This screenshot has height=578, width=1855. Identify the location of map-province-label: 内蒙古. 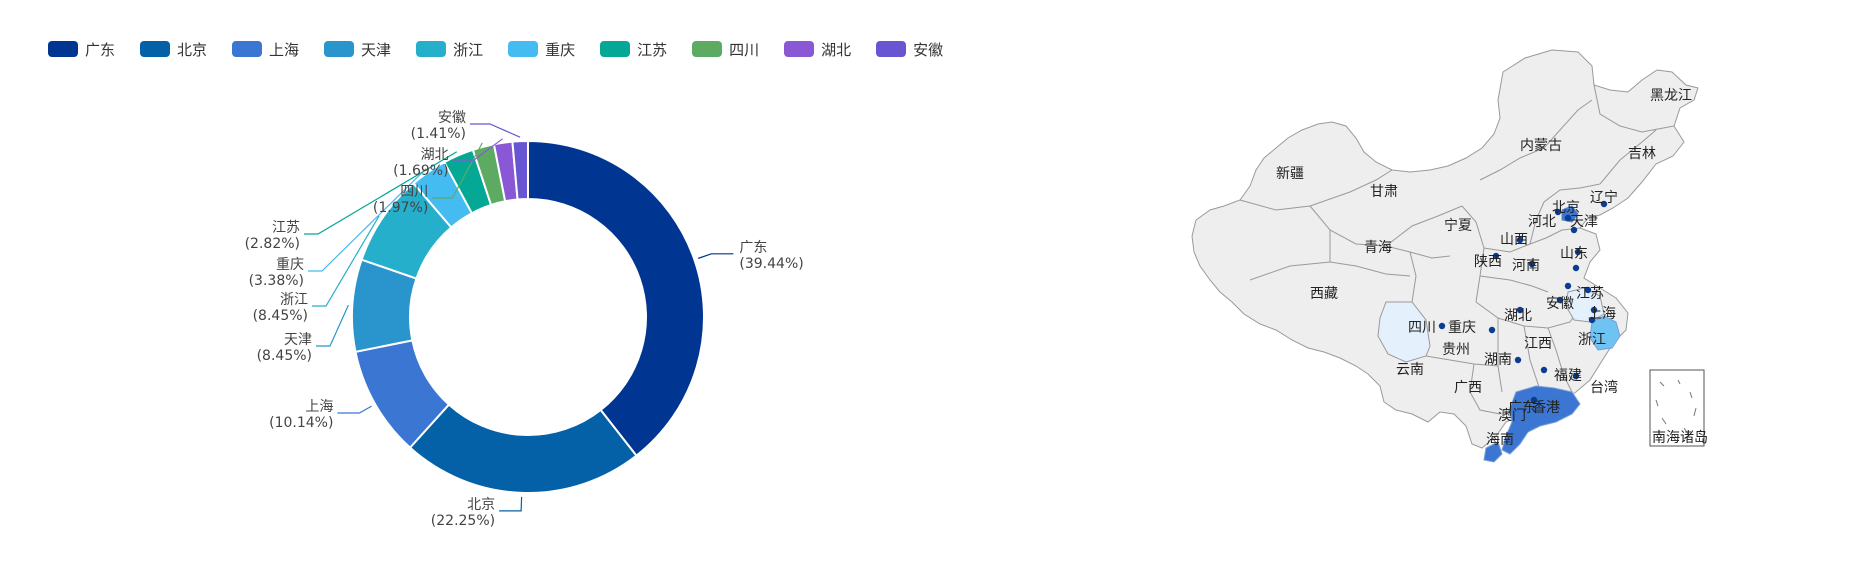
(1541, 146).